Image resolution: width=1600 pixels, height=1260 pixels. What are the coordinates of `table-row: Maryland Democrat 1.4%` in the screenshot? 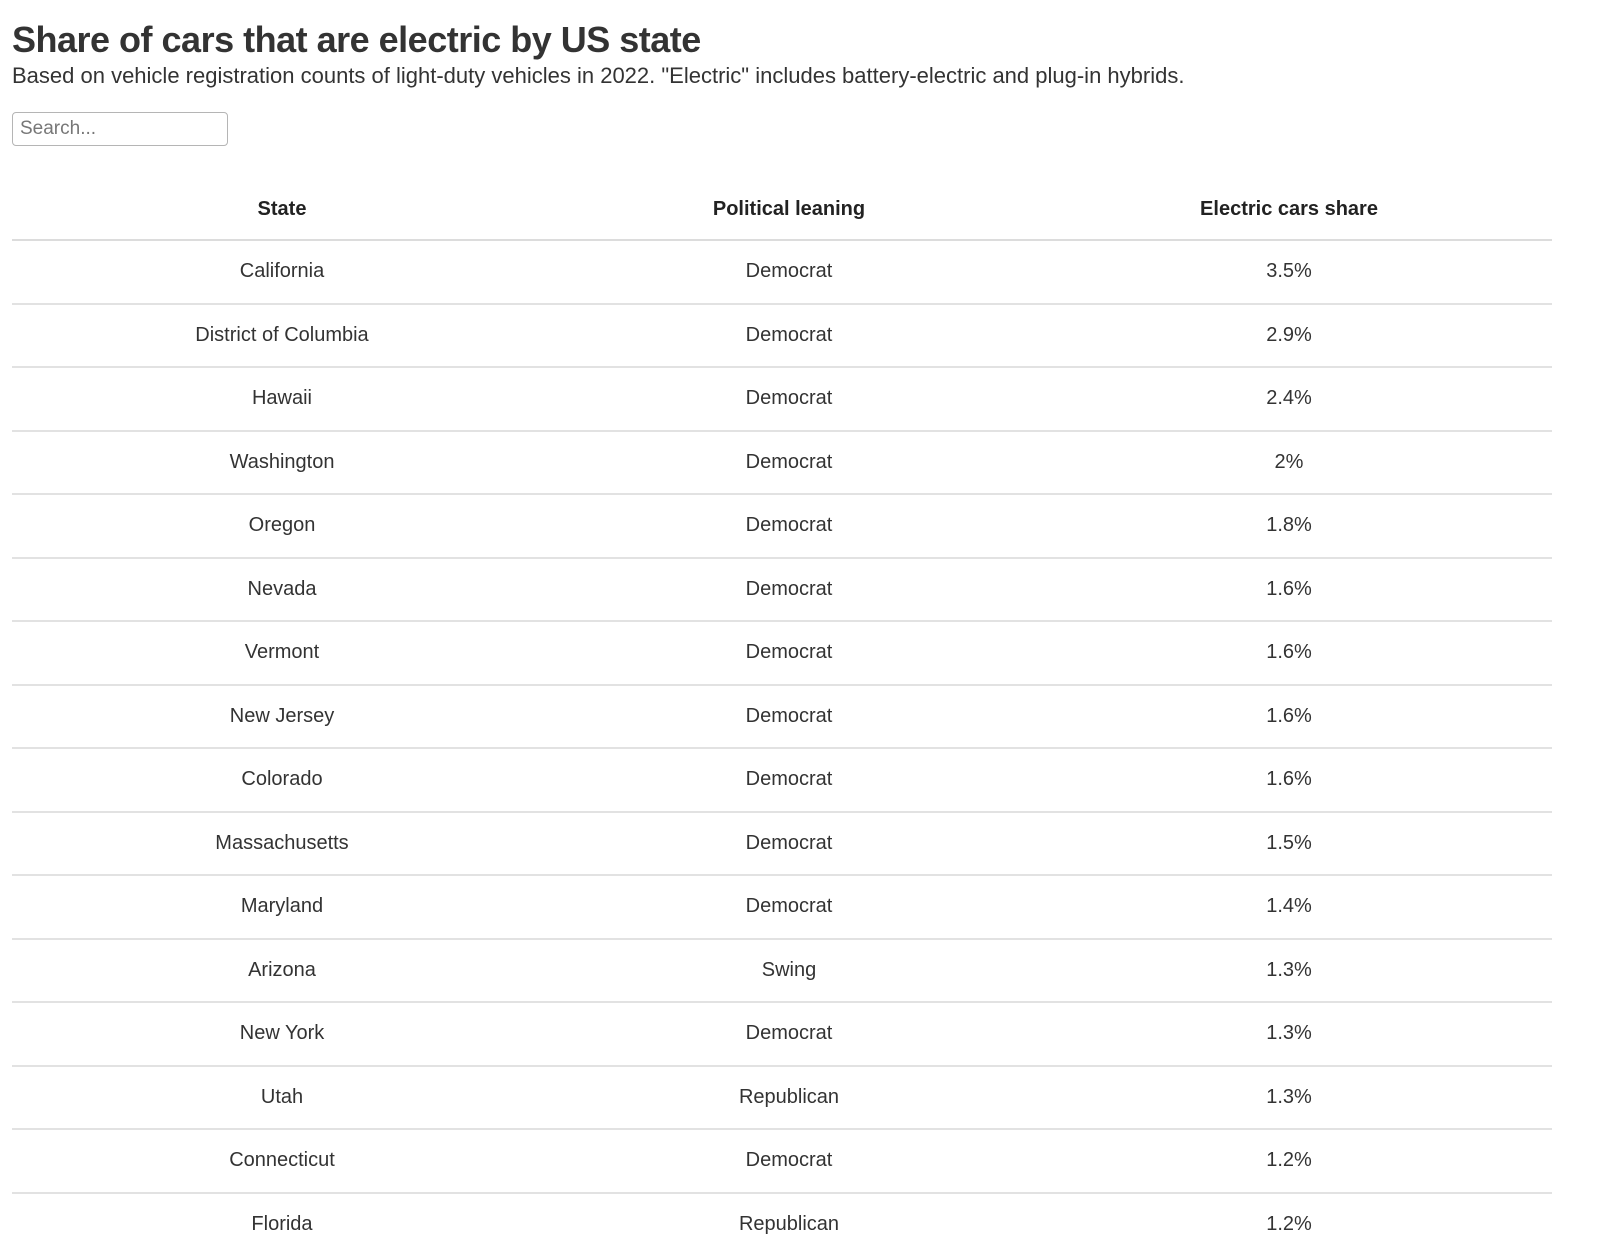 It's located at (782, 907).